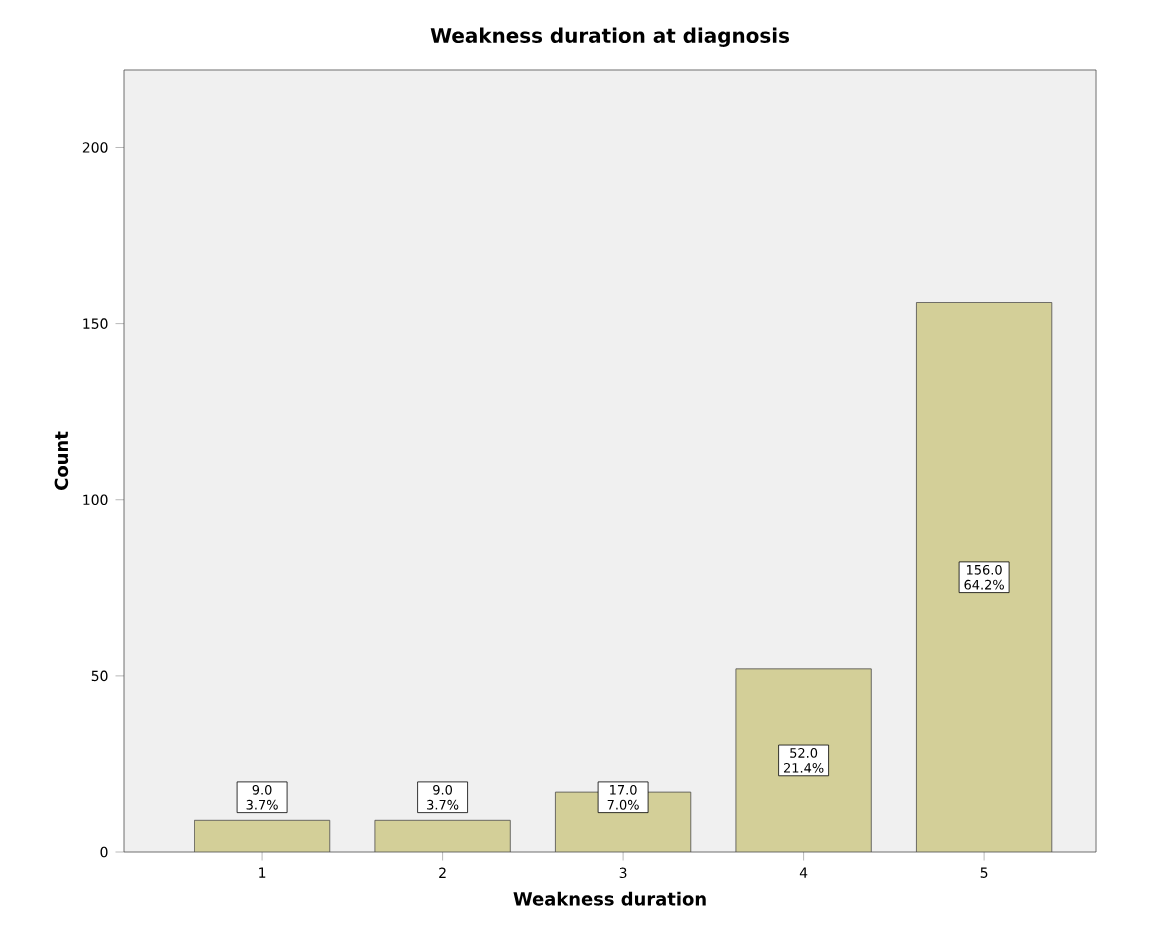 The height and width of the screenshot is (938, 1162). Describe the element at coordinates (610, 37) in the screenshot. I see `chart-title: Weakness duration at diagnosis` at that location.